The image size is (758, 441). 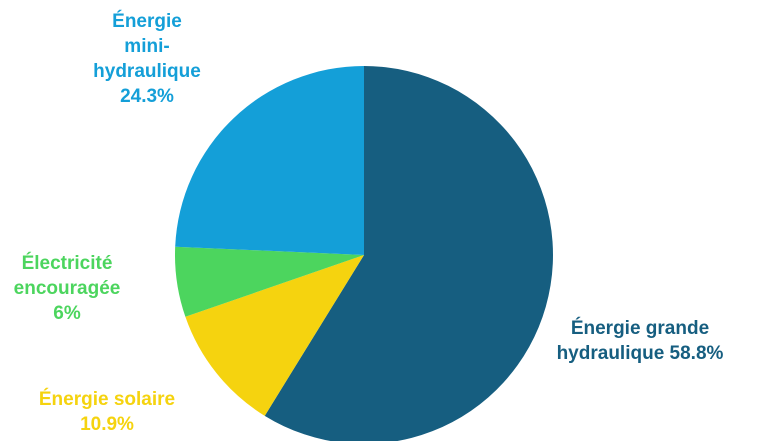 I want to click on slice-label-line: Énergie, so click(x=147, y=21).